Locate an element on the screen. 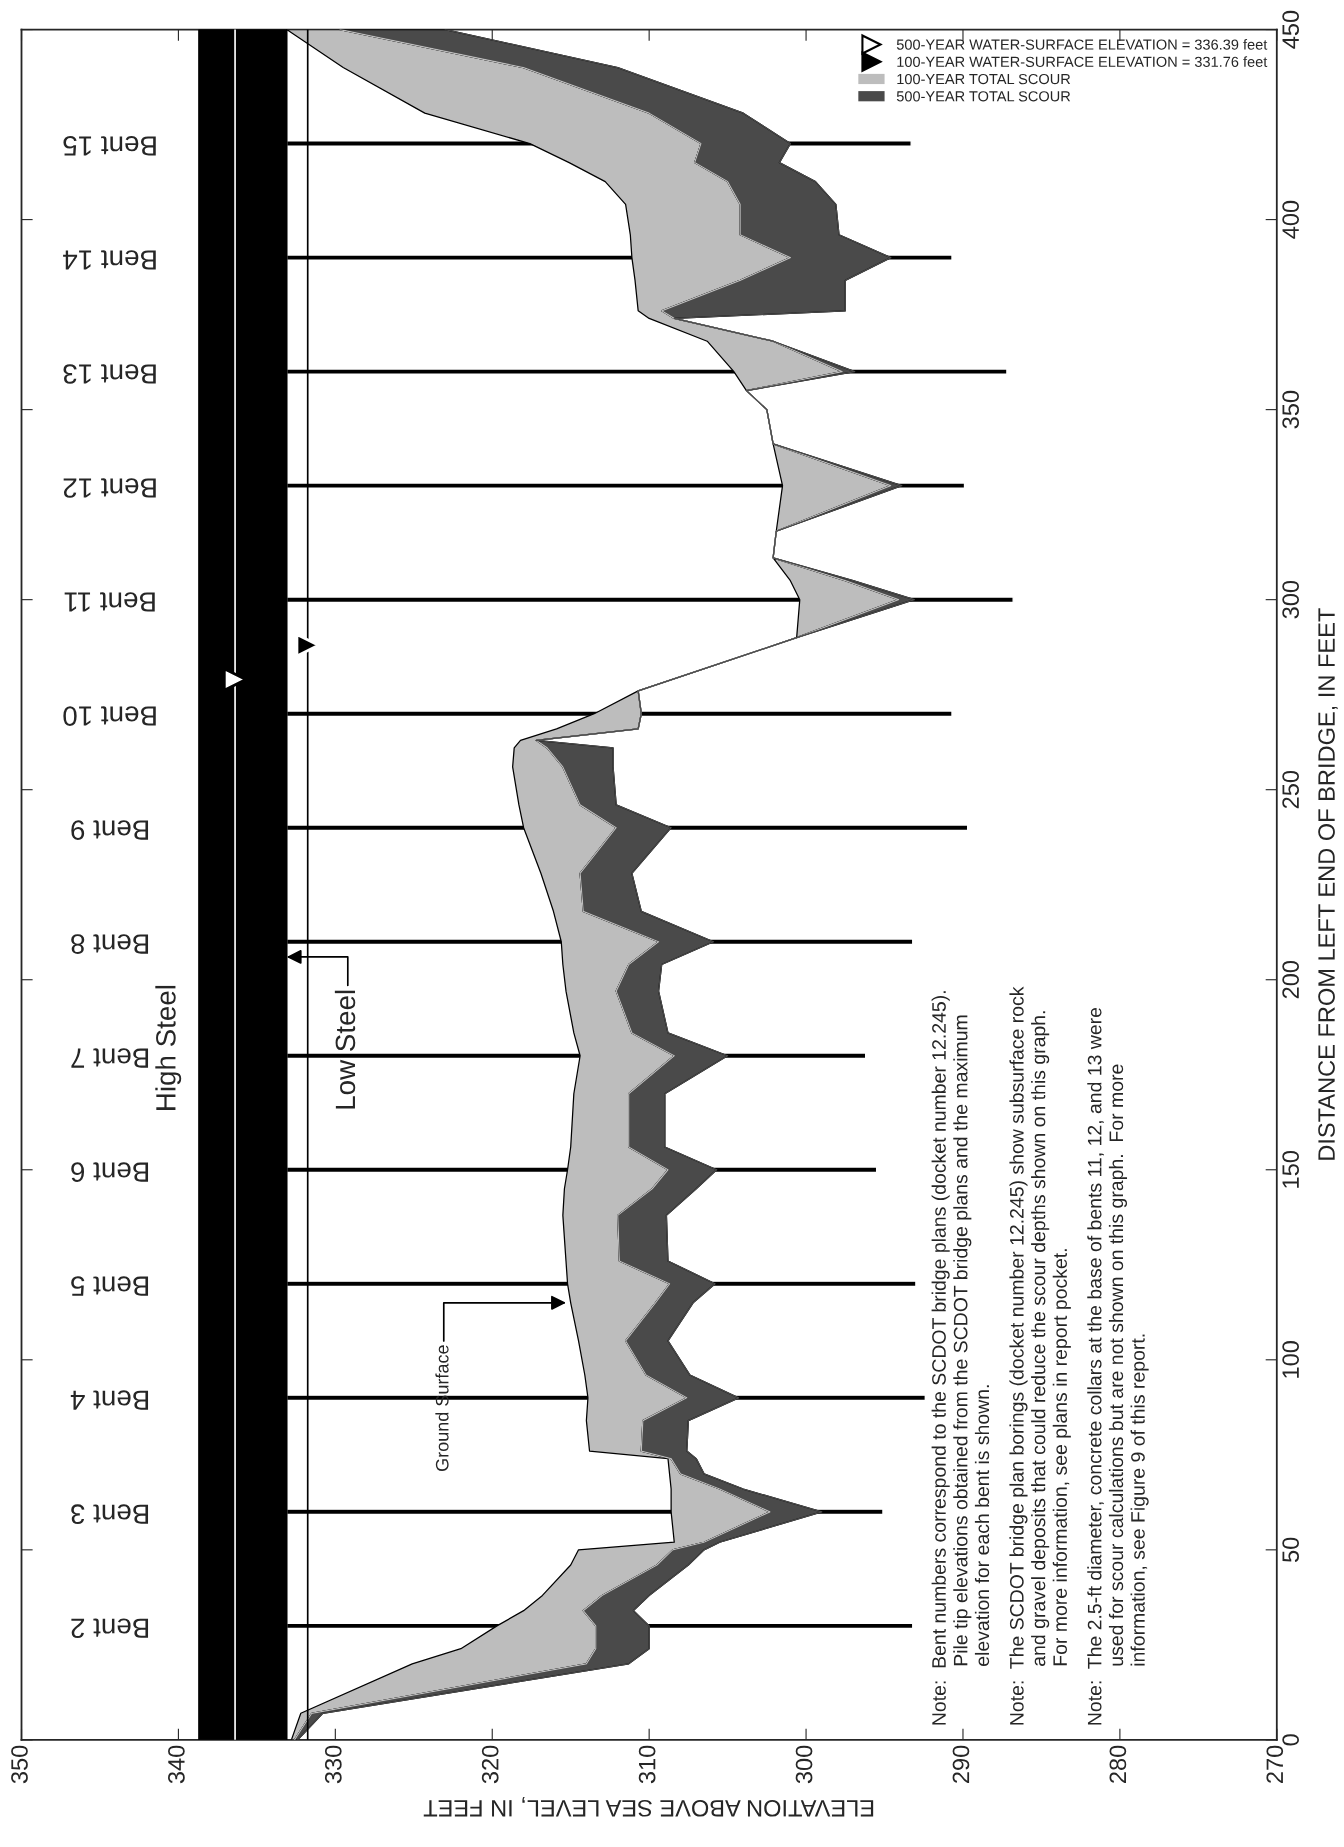 The width and height of the screenshot is (1344, 1847). annotation: Bent 6 is located at coordinates (110, 1172).